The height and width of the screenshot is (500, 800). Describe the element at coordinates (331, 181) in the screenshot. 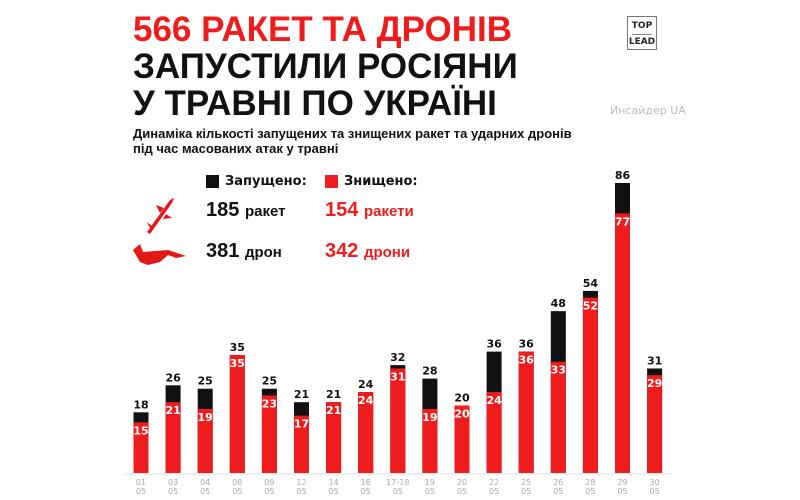

I see `legend-swatch-destroyed` at that location.